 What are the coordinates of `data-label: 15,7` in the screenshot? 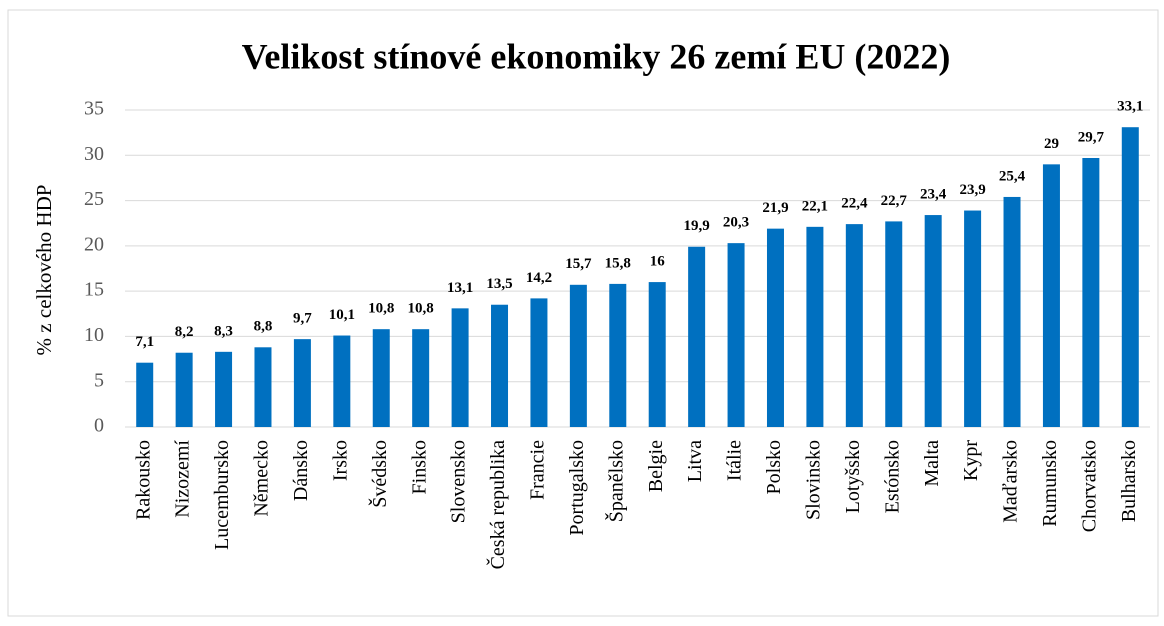 It's located at (578, 264).